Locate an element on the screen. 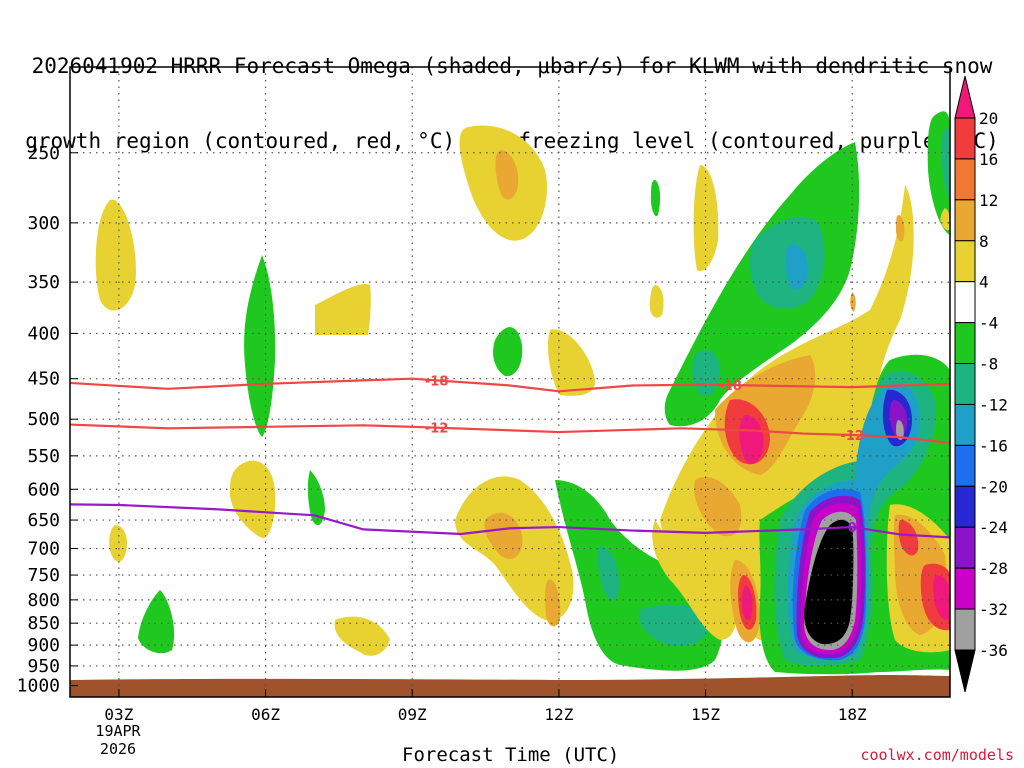 Image resolution: width=1024 pixels, height=768 pixels. colorbar-label: 8 is located at coordinates (984, 241).